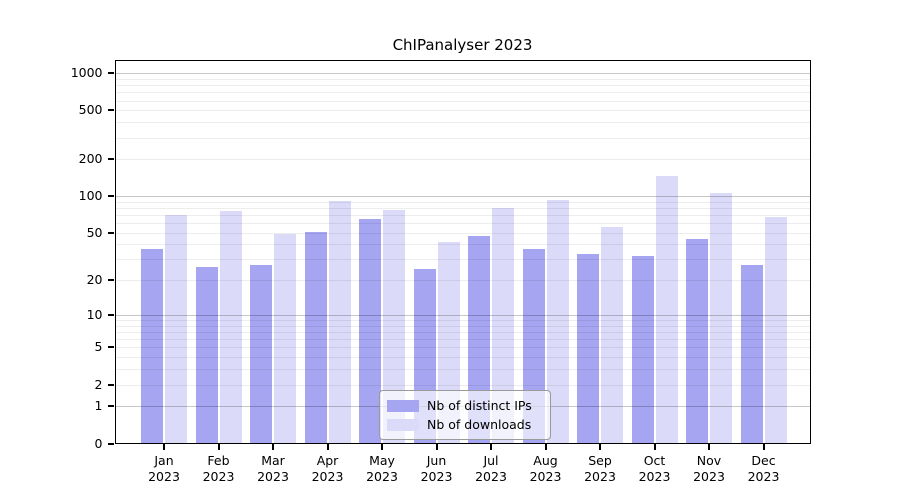  What do you see at coordinates (394, 326) in the screenshot?
I see `bar-may-downloads` at bounding box center [394, 326].